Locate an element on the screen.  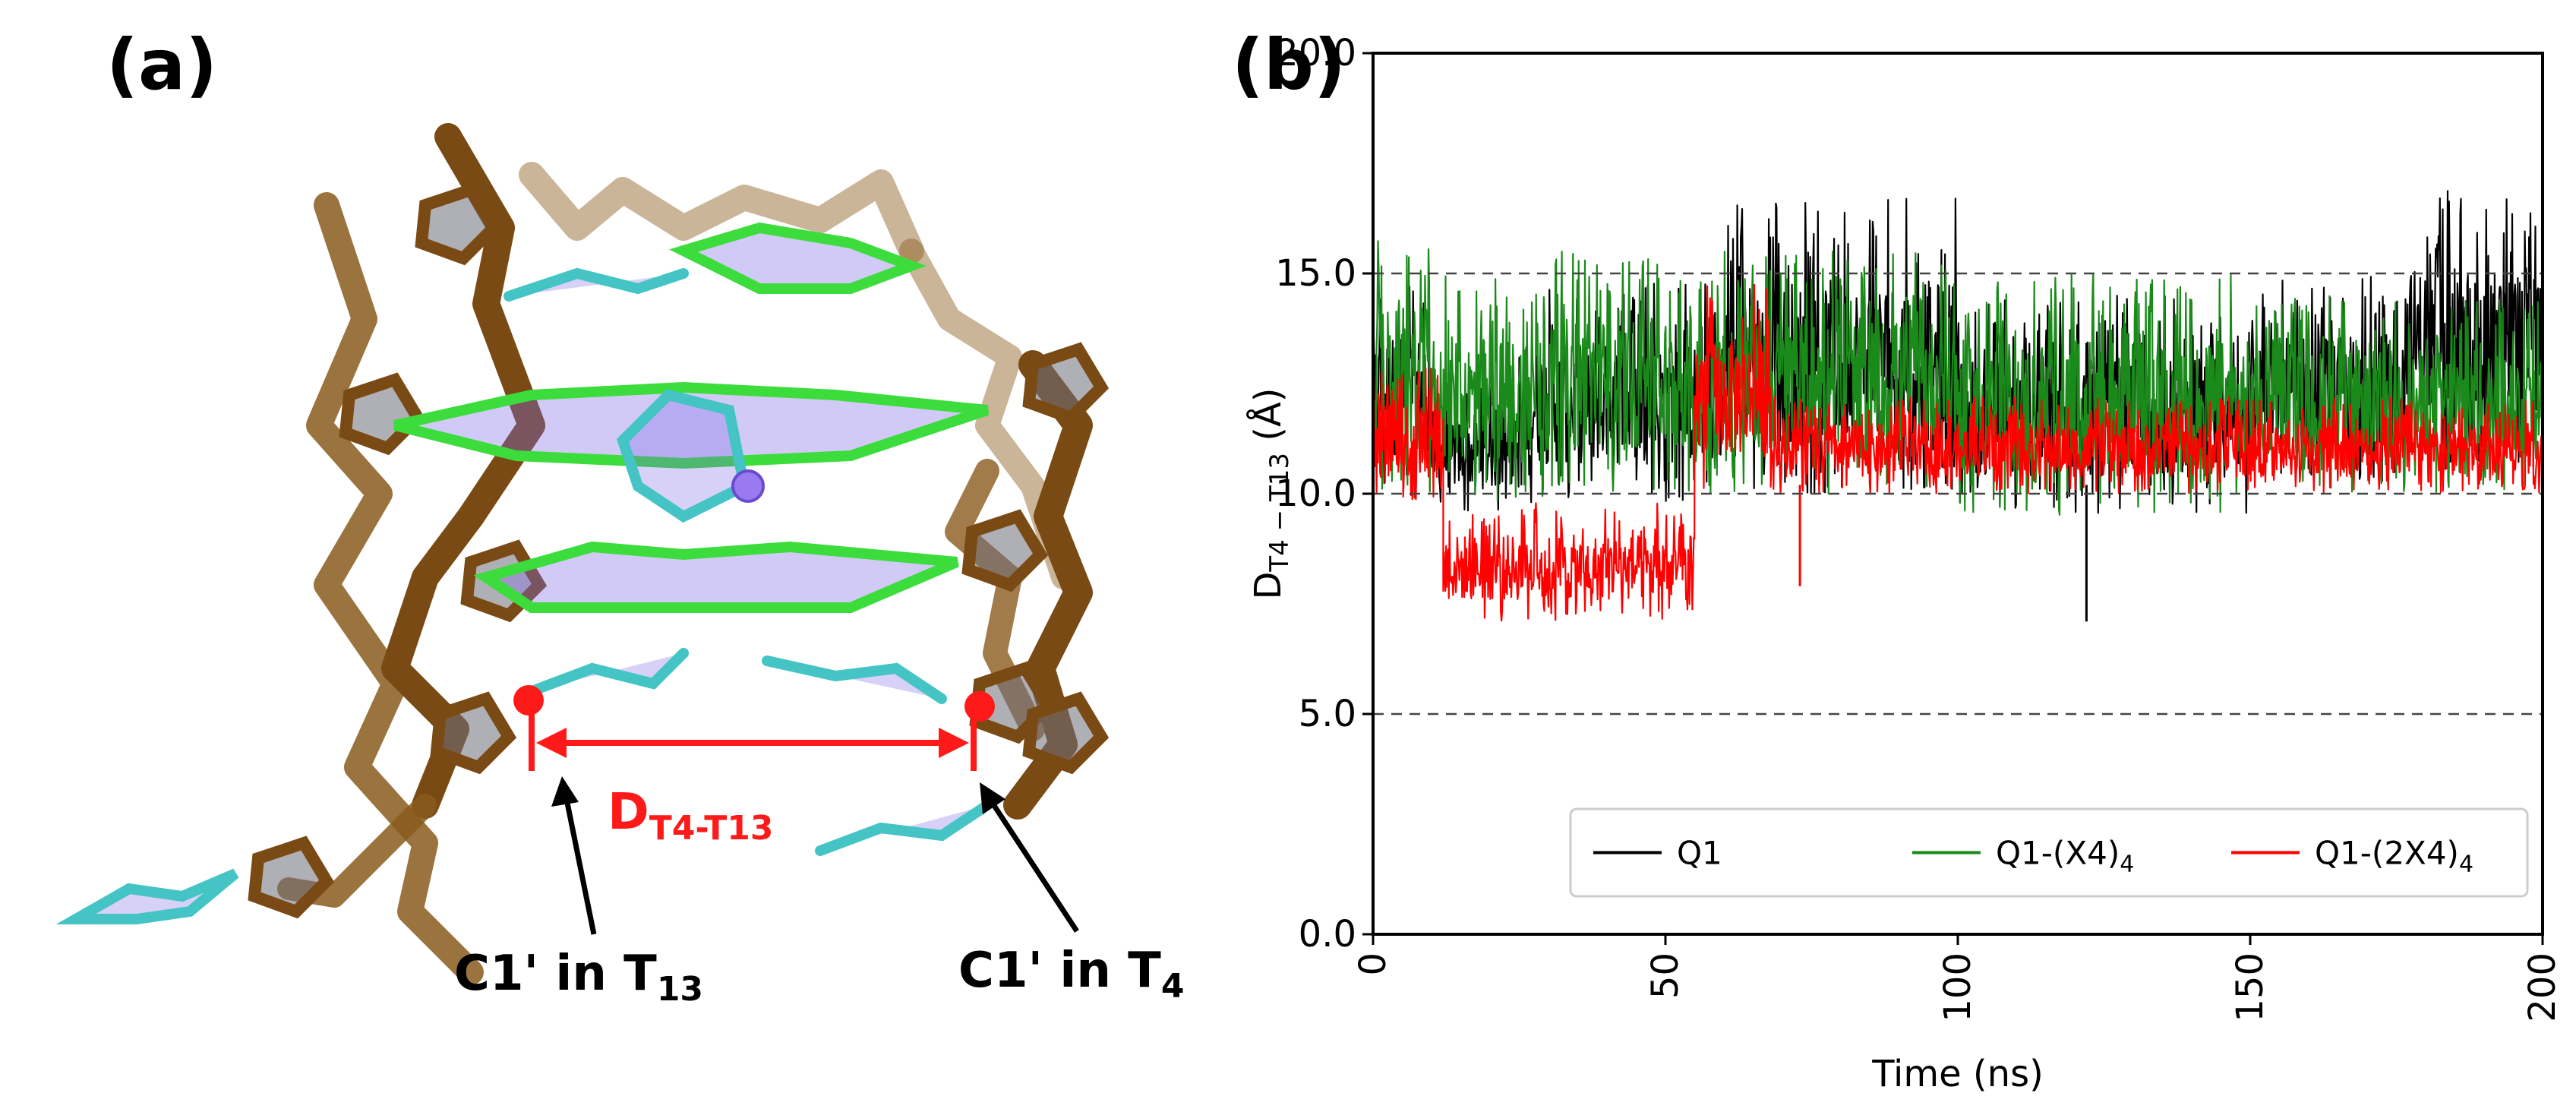
x-tick-label: 200 is located at coordinates (2542, 987).